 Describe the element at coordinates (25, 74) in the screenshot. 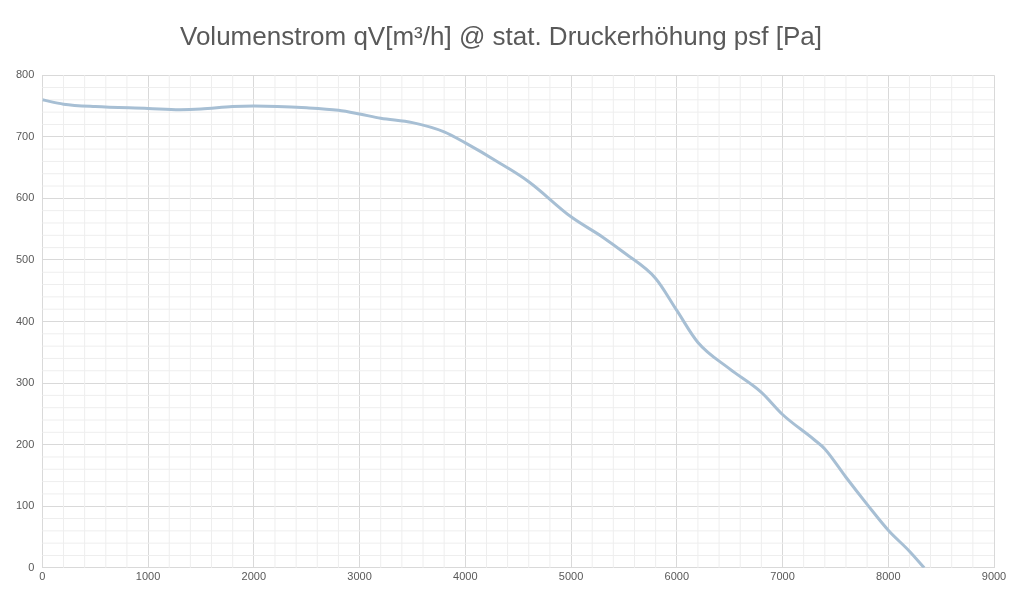

I see `y-tick-label: 800` at that location.